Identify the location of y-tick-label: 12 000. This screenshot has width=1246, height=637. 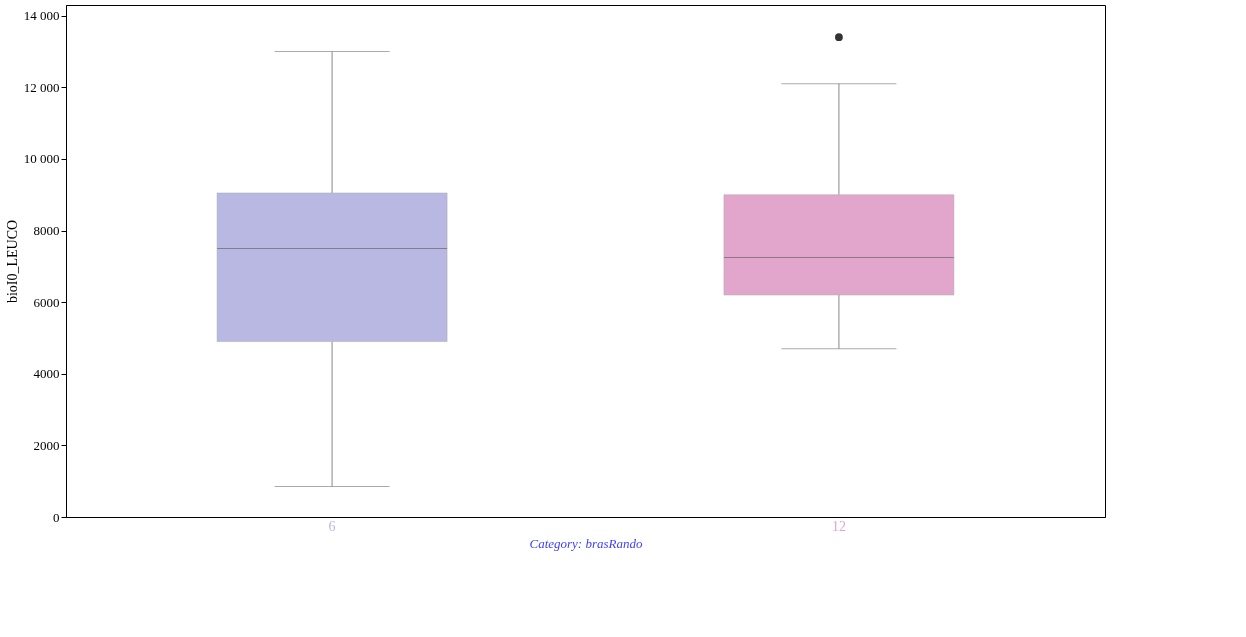
(41, 87).